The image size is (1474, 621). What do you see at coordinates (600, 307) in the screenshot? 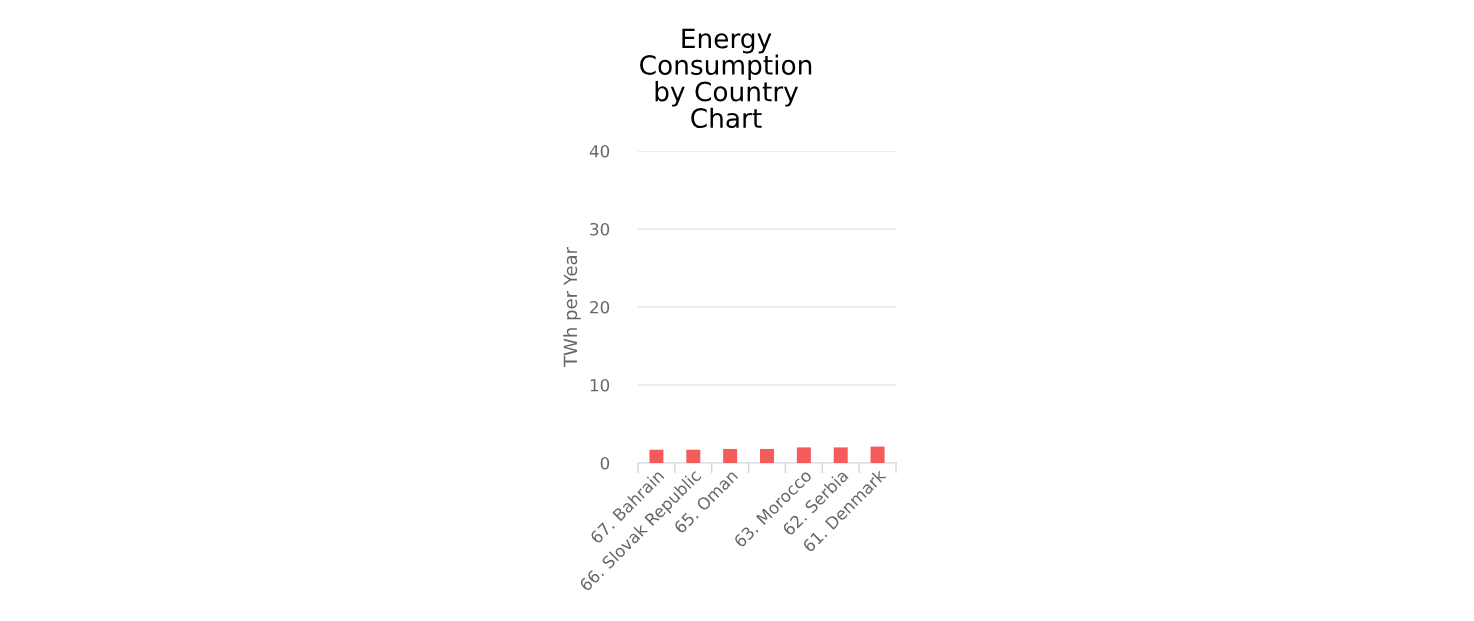
I see `y-tick-label: 20` at bounding box center [600, 307].